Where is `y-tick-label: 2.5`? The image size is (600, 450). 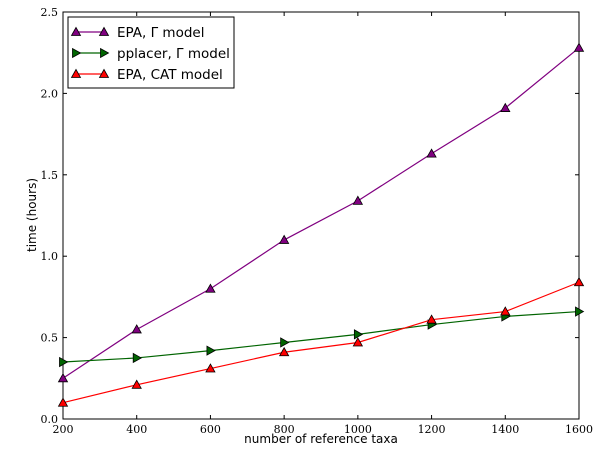 y-tick-label: 2.5 is located at coordinates (50, 12).